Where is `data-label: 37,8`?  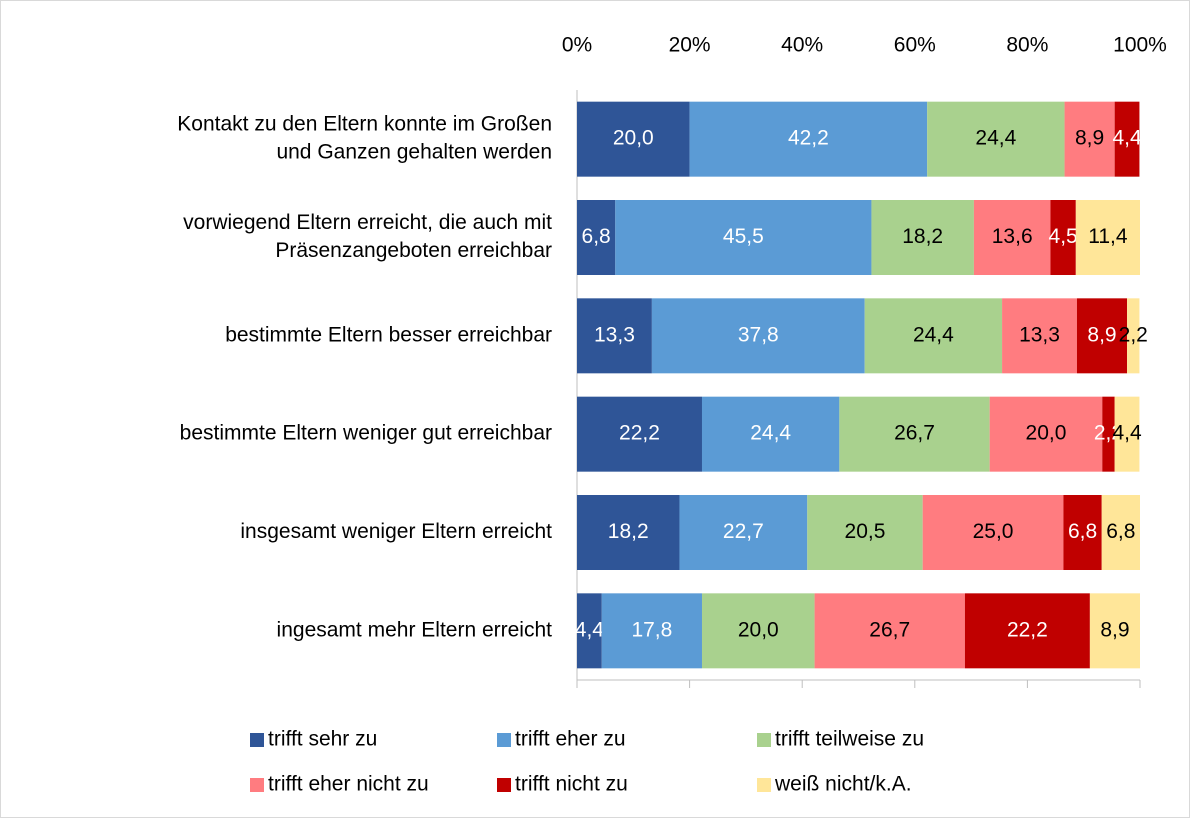
data-label: 37,8 is located at coordinates (758, 334).